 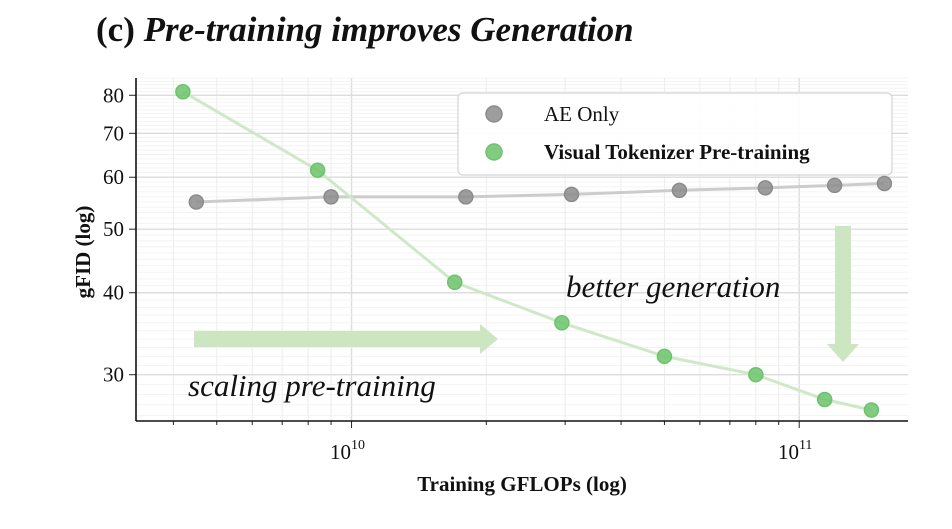 I want to click on x-tick-label: 1010, so click(x=347, y=451).